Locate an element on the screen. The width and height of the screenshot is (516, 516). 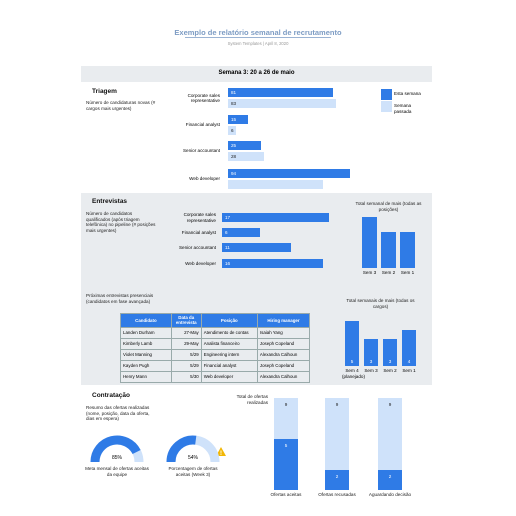
chart-title: Total de ofertas realizadas is located at coordinates (252, 399).